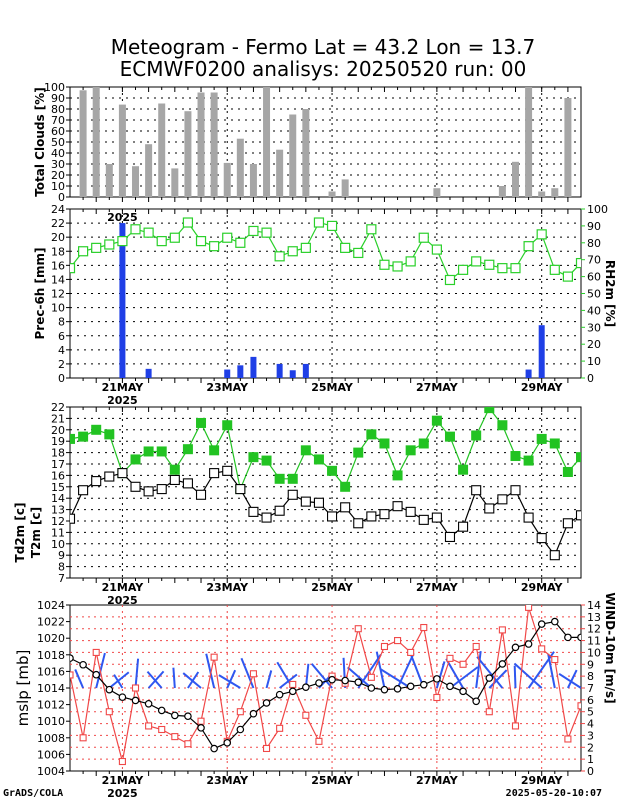  I want to click on y-right-tick-label: 2, so click(590, 747).